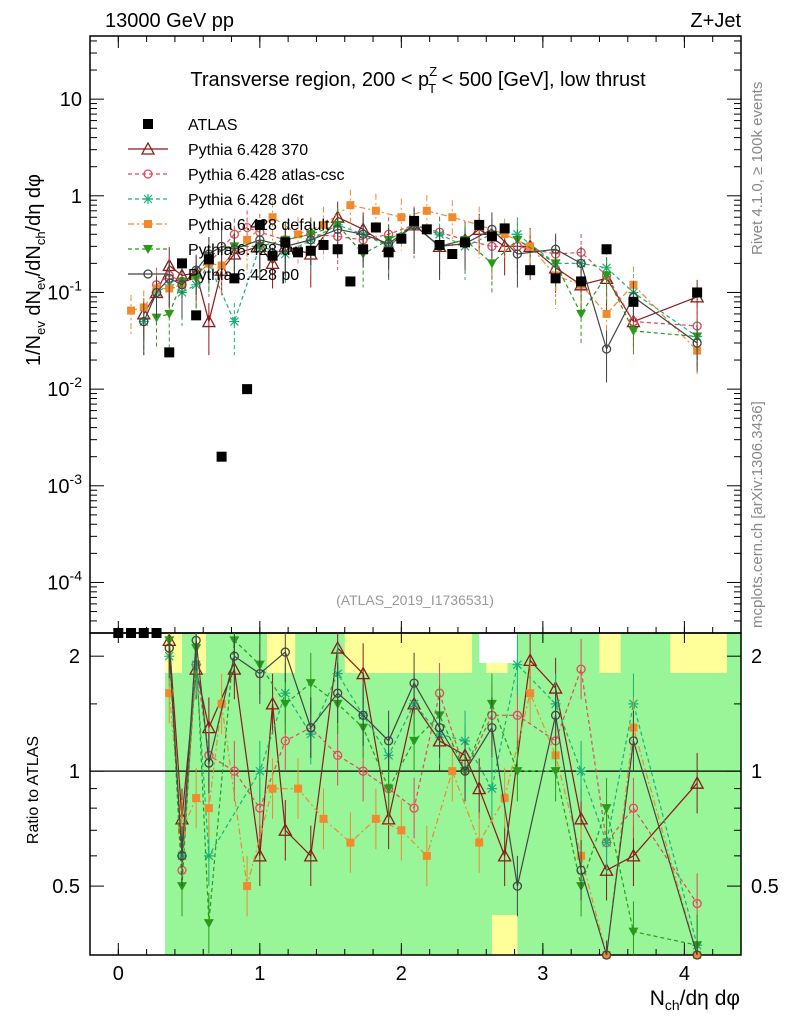 This screenshot has width=786, height=1024. What do you see at coordinates (401, 974) in the screenshot?
I see `x-tick-label: 2` at bounding box center [401, 974].